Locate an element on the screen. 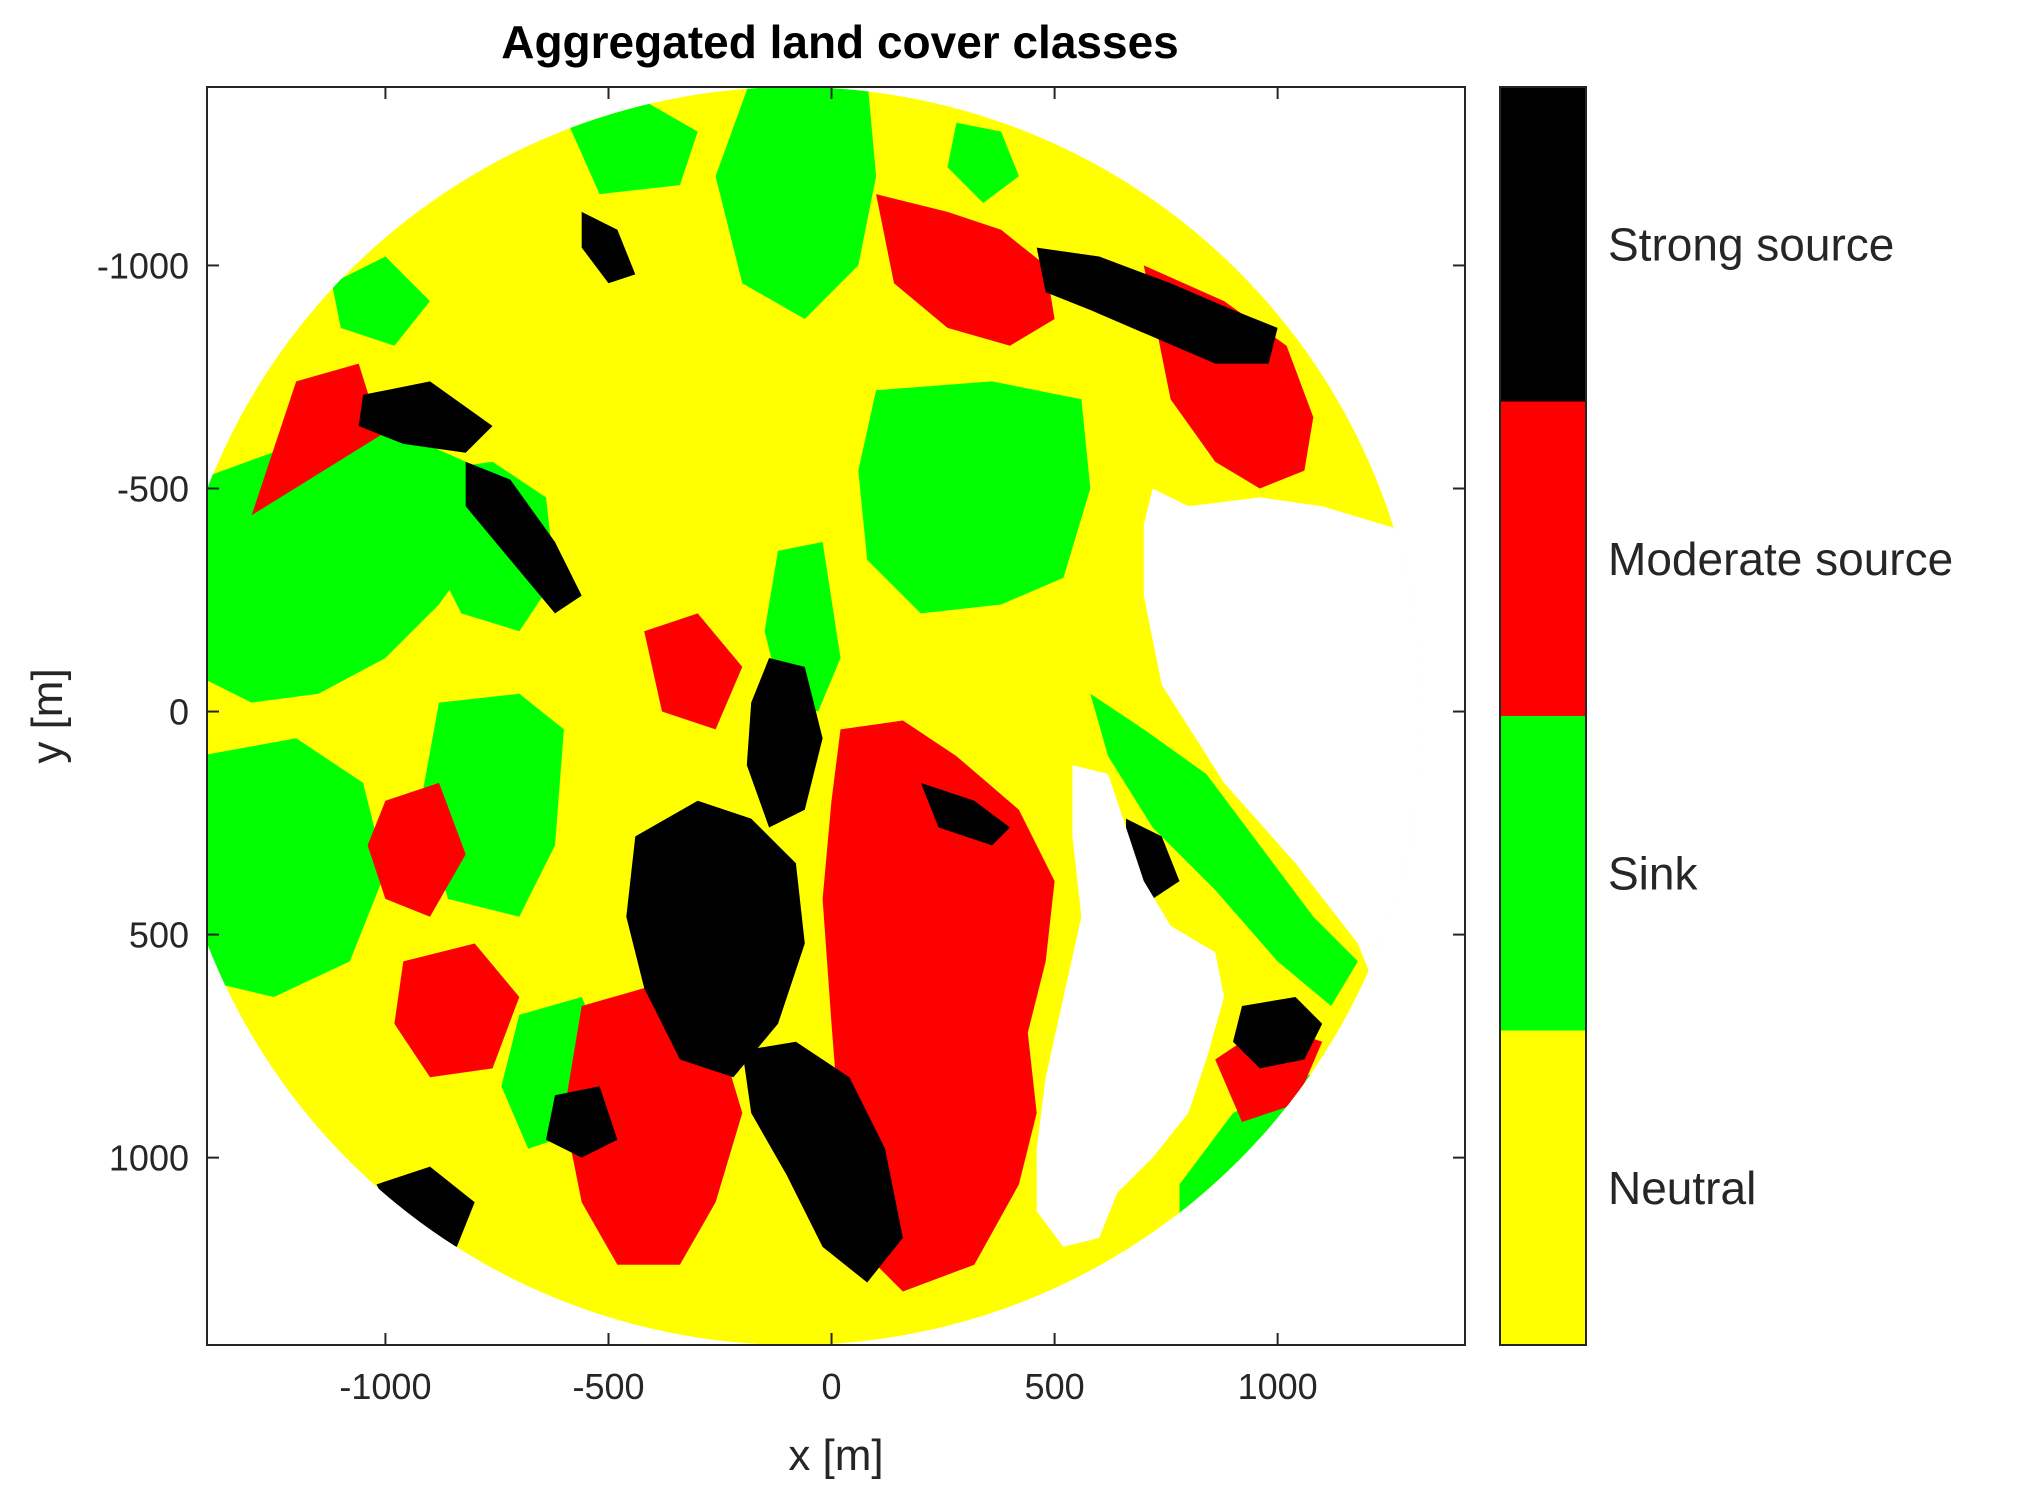 This screenshot has height=1506, width=2043. colorbar-frame is located at coordinates (1543, 716).